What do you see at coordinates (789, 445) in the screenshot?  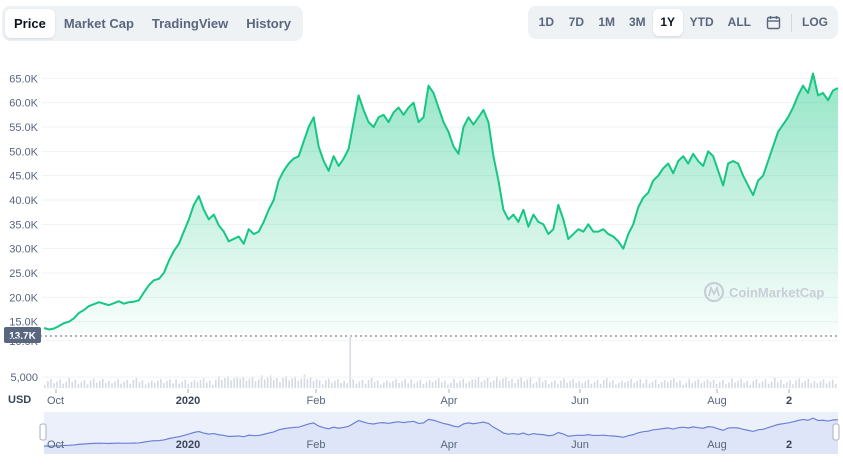 I see `navigator-tick-label: 2` at bounding box center [789, 445].